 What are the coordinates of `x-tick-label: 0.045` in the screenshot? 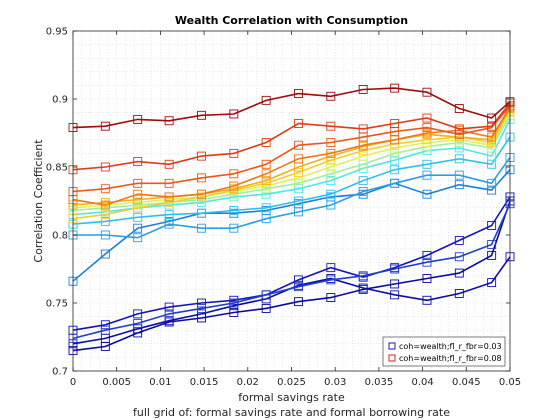 It's located at (466, 382).